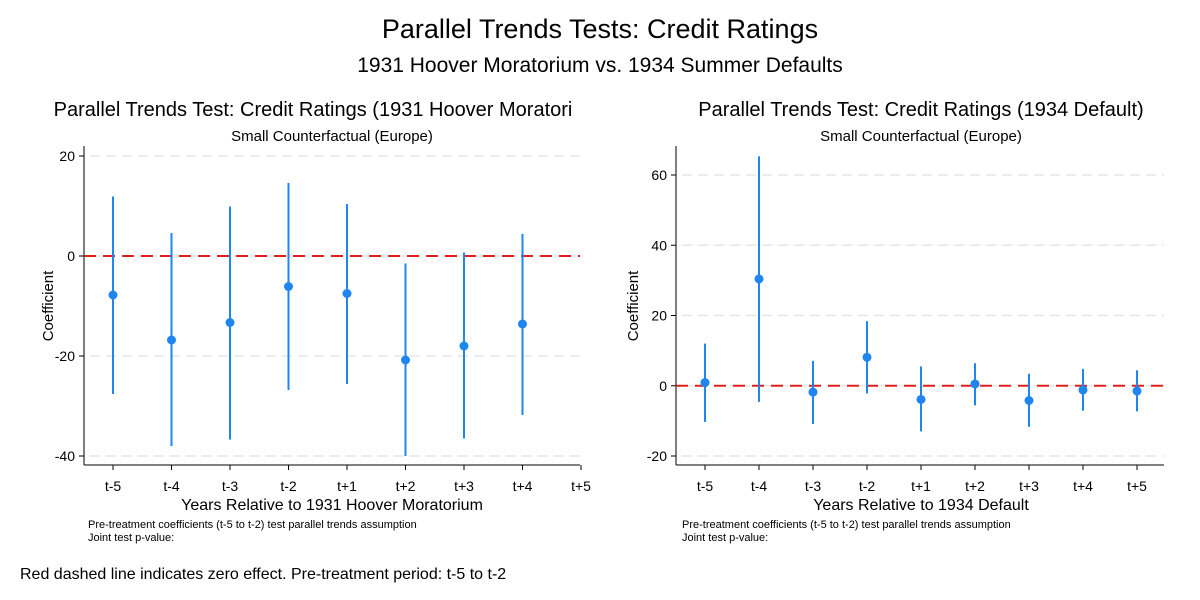 Image resolution: width=1200 pixels, height=600 pixels. I want to click on x-axis-label: Years Relative to 1934 Default, so click(921, 505).